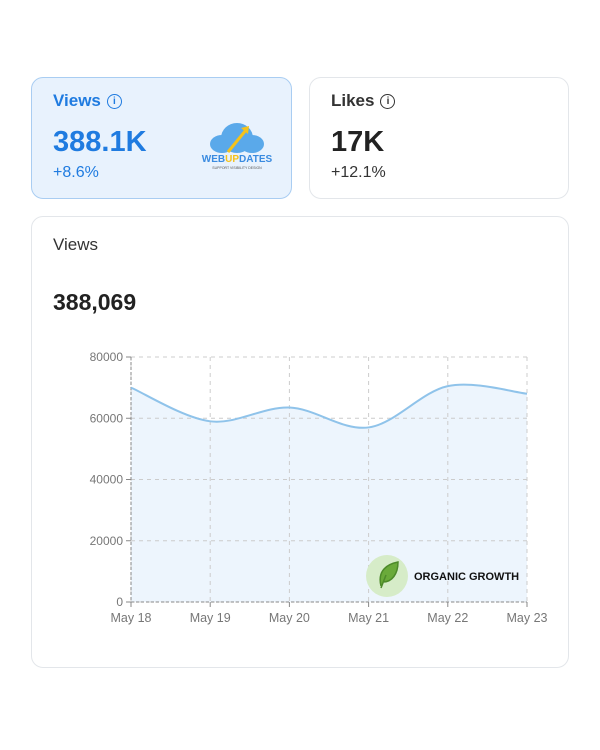 This screenshot has width=600, height=750. Describe the element at coordinates (107, 357) in the screenshot. I see `y-tick-label: 80000` at that location.